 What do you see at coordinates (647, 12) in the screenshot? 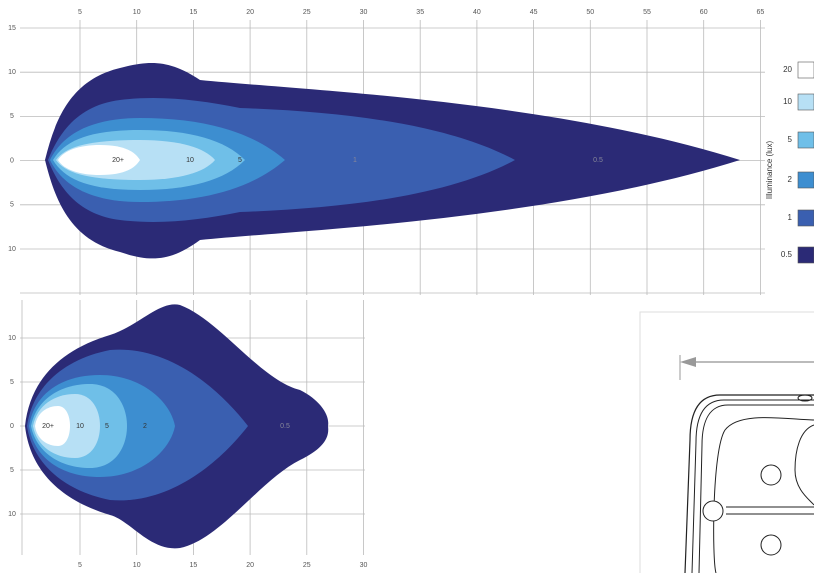
I see `x-tick-label: 55` at bounding box center [647, 12].